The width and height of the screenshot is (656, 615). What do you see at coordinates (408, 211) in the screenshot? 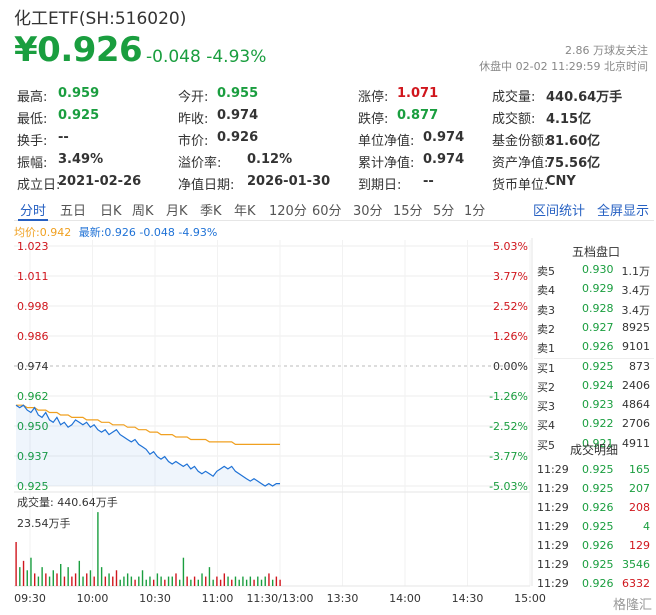
I see `tab-10: 15分` at bounding box center [408, 211].